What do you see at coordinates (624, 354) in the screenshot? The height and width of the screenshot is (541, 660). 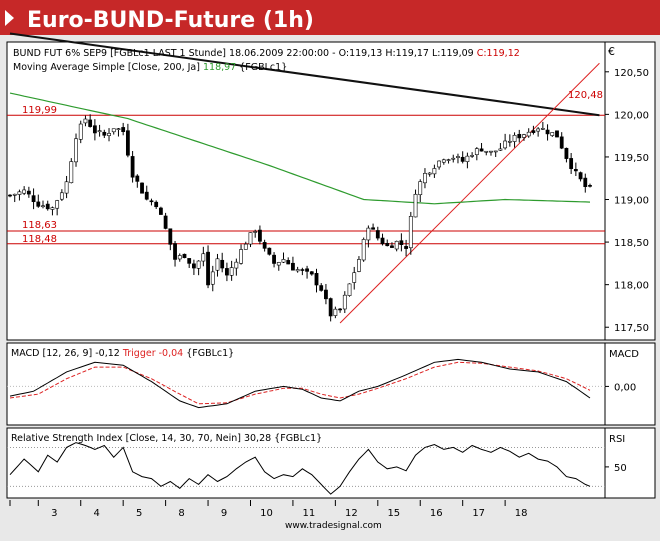 I see `macd-axis-label: MACD` at bounding box center [624, 354].